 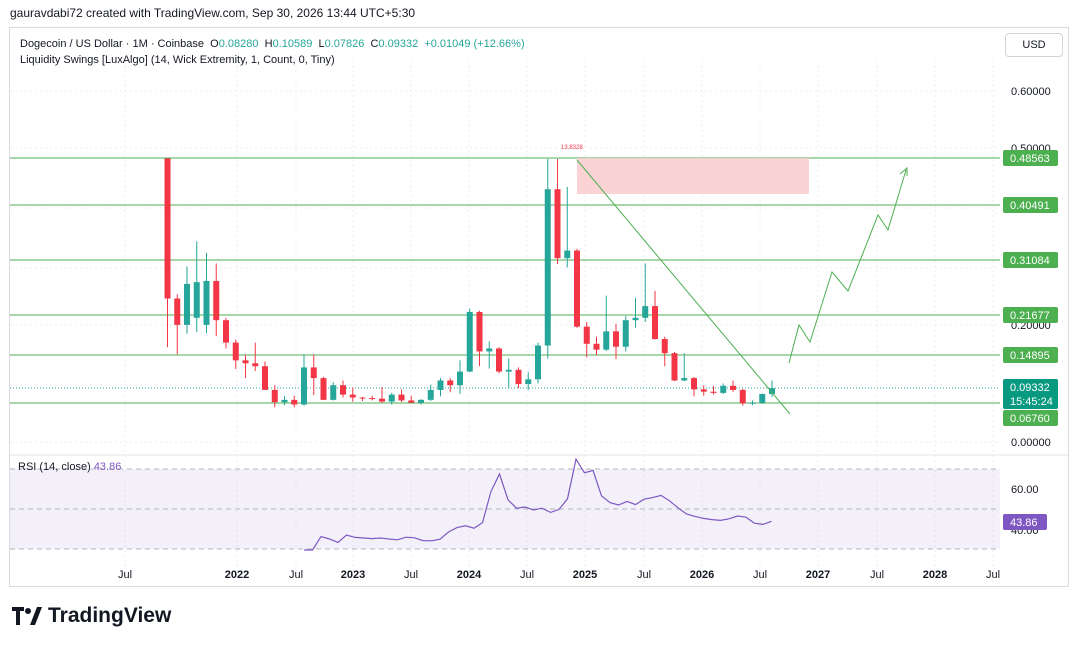 What do you see at coordinates (238, 44) in the screenshot?
I see `open-value: 0.08280` at bounding box center [238, 44].